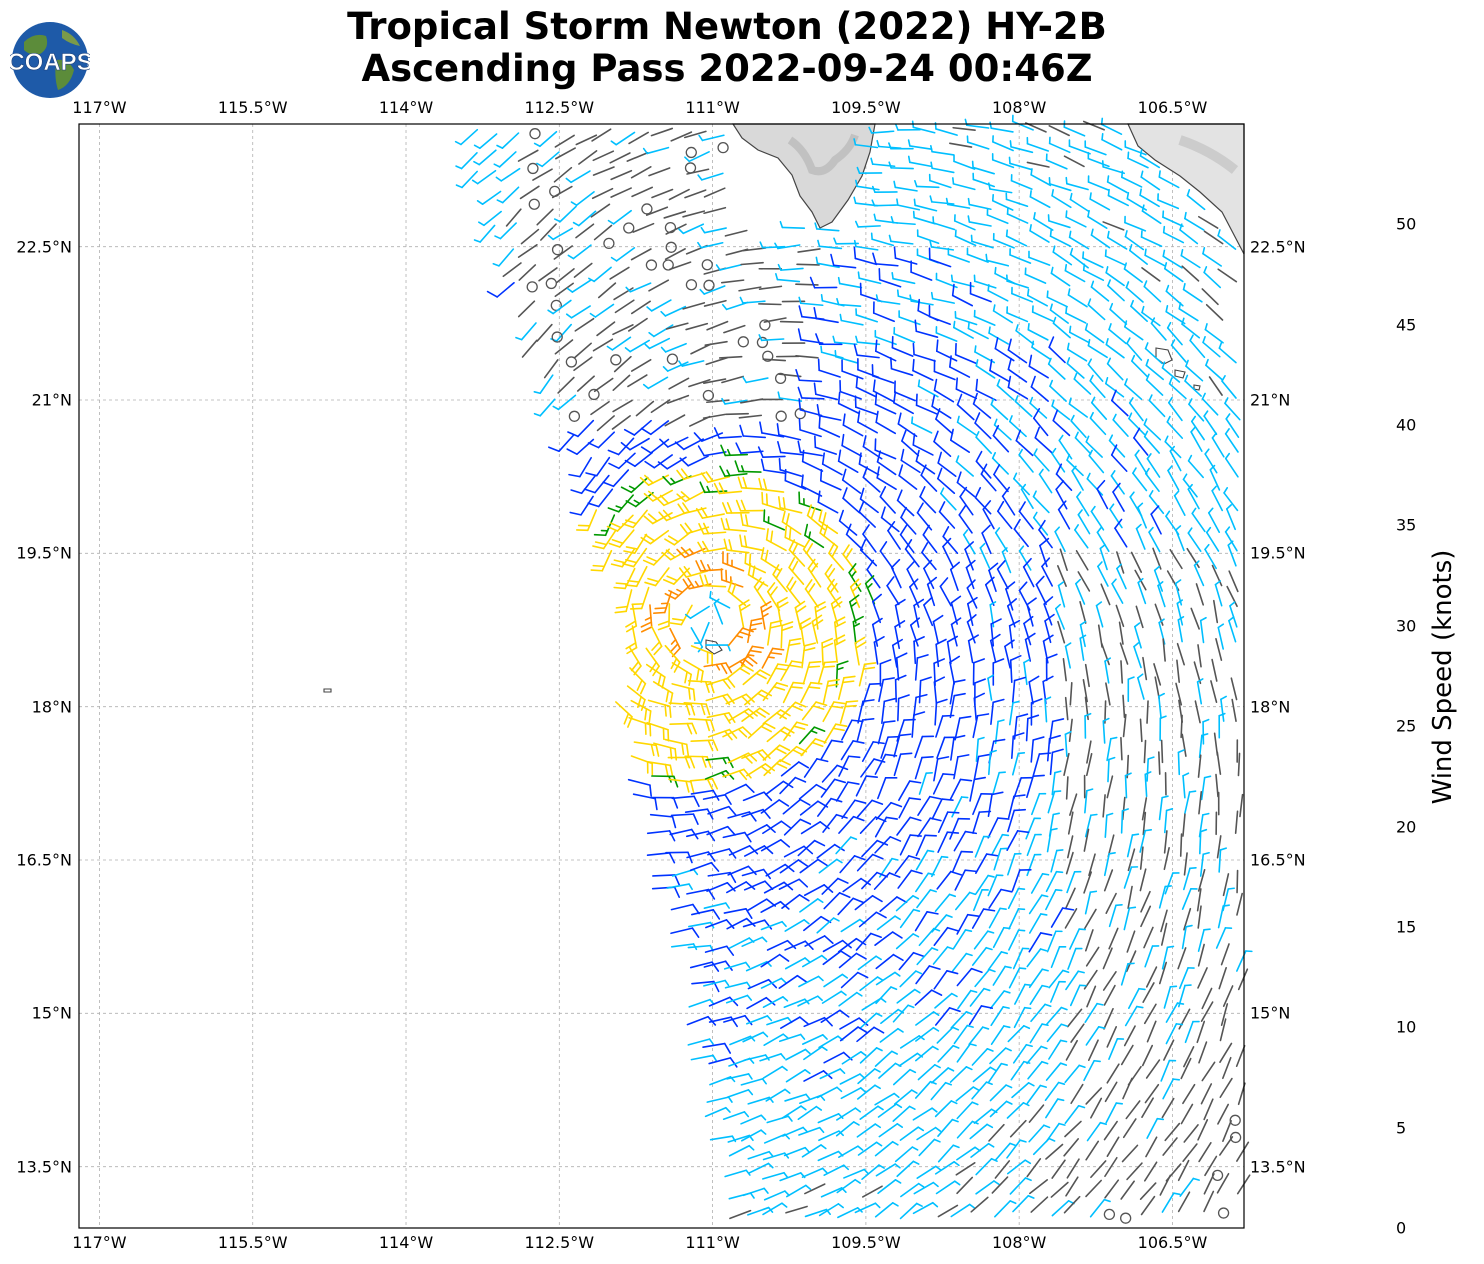 This screenshot has width=1484, height=1264. What do you see at coordinates (1278, 247) in the screenshot?
I see `y-tick-right: 22.5°N` at bounding box center [1278, 247].